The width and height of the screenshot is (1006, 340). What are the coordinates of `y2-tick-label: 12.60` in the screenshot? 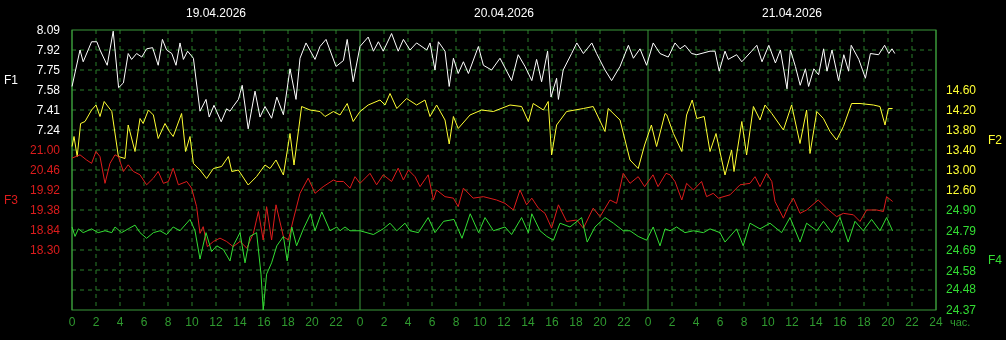 It's located at (961, 190).